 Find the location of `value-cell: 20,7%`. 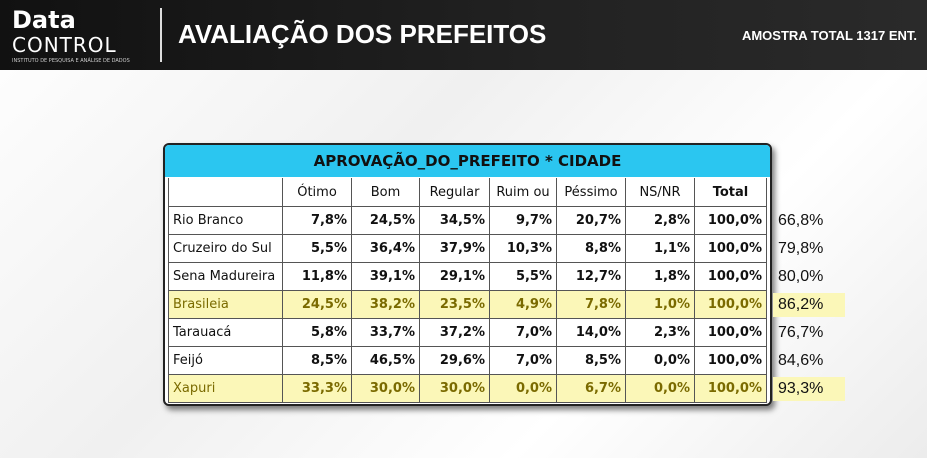

value-cell: 20,7% is located at coordinates (591, 221).